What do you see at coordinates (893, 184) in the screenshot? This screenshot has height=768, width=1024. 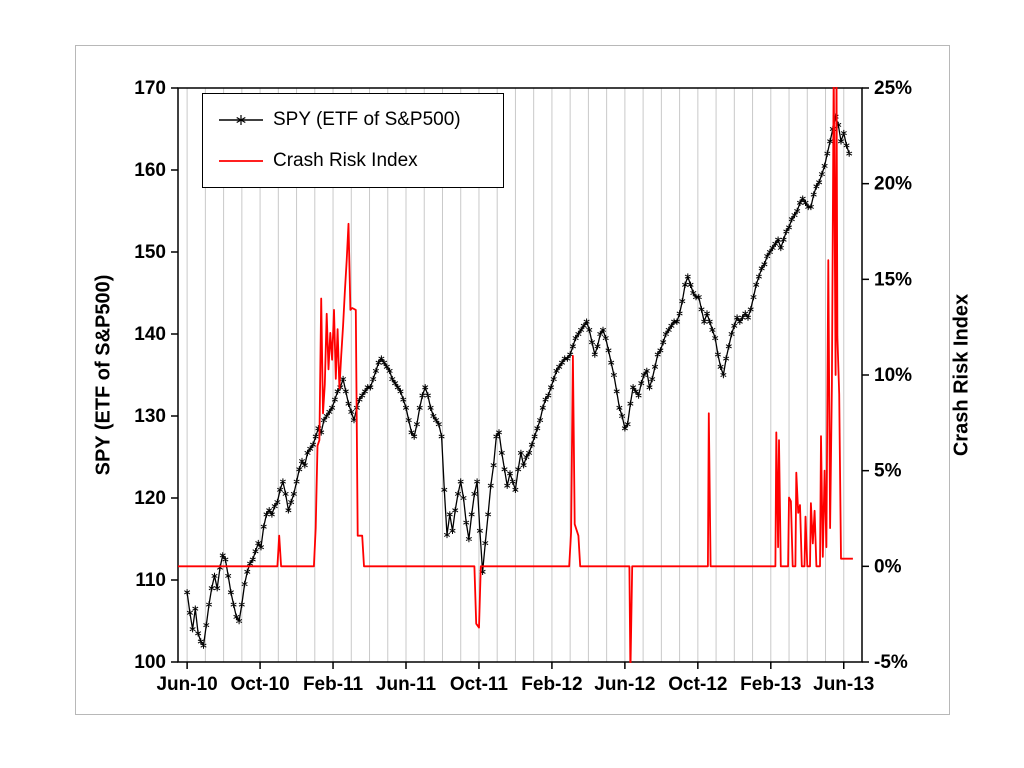 I see `svg-text: 20%` at bounding box center [893, 184].